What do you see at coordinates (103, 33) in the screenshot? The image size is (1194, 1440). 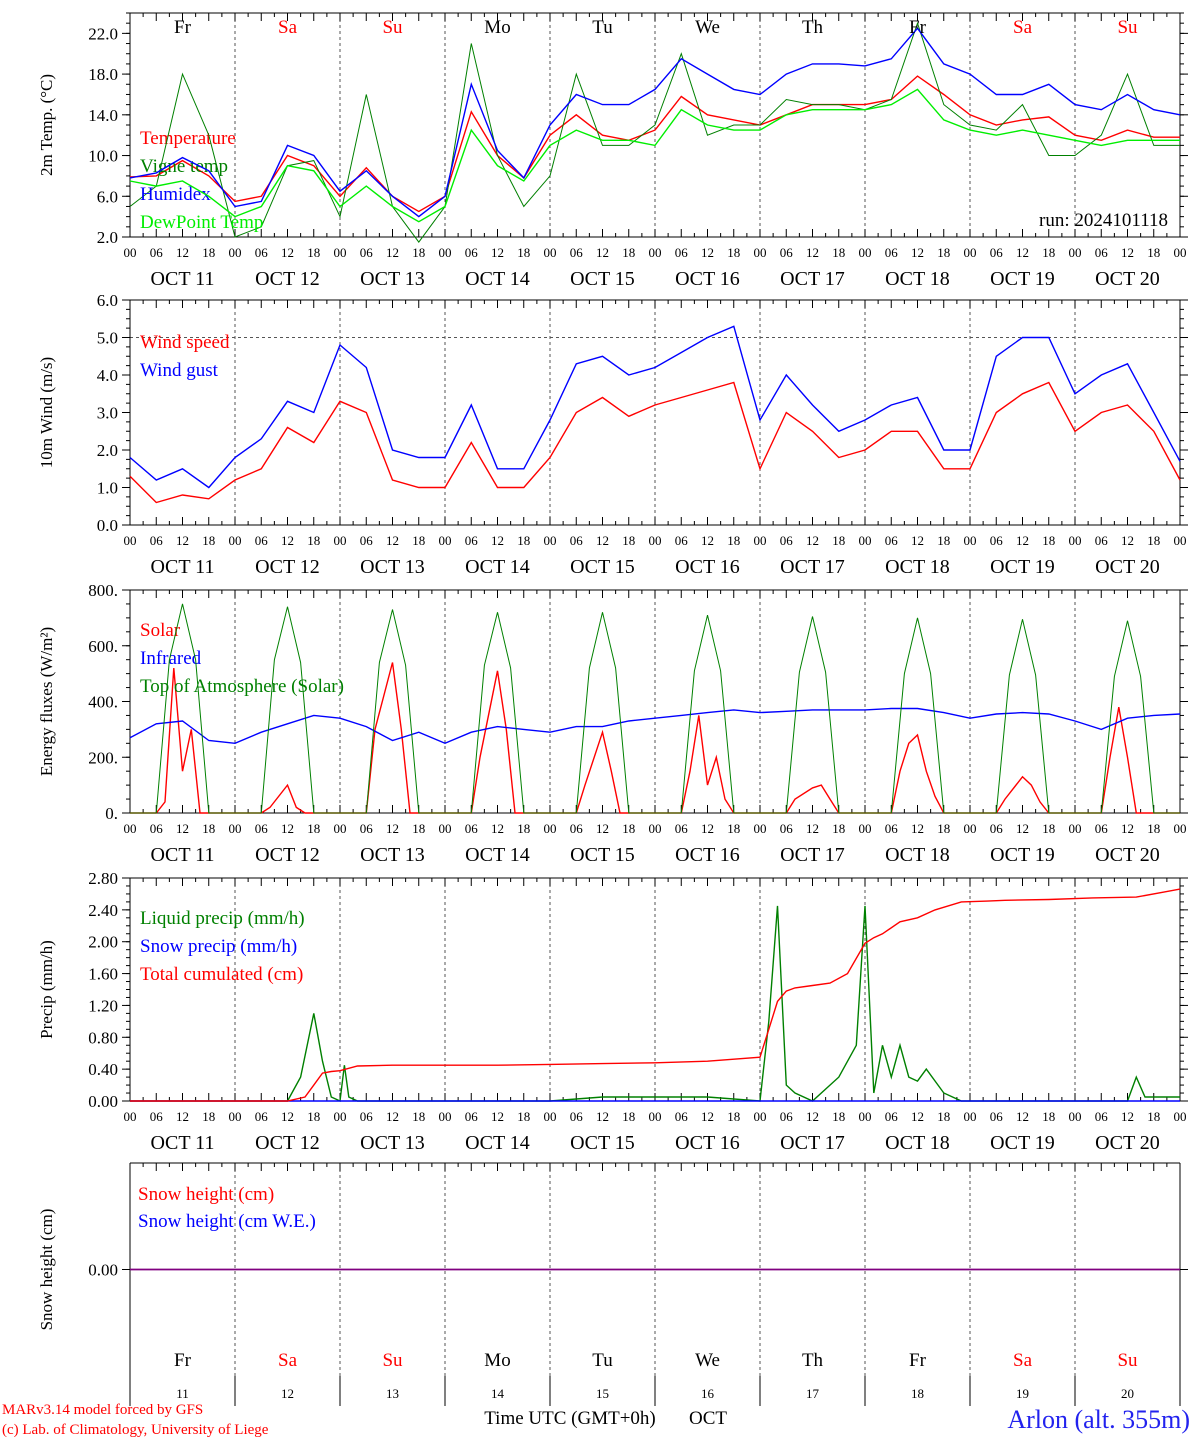 I see `y-tick-label: 22.0` at bounding box center [103, 33].